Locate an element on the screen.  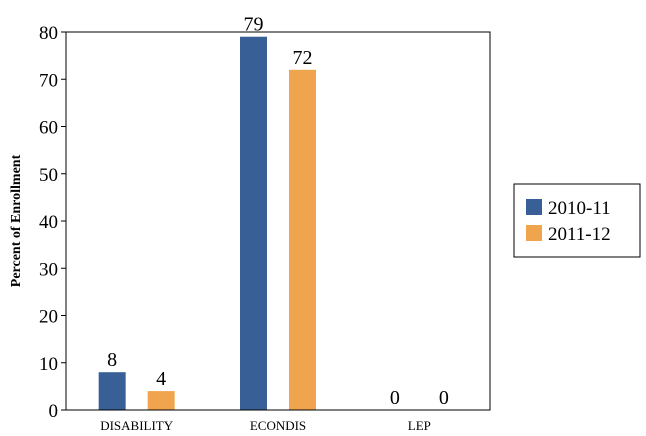
bar-2010-11-ECONDIS is located at coordinates (253, 223).